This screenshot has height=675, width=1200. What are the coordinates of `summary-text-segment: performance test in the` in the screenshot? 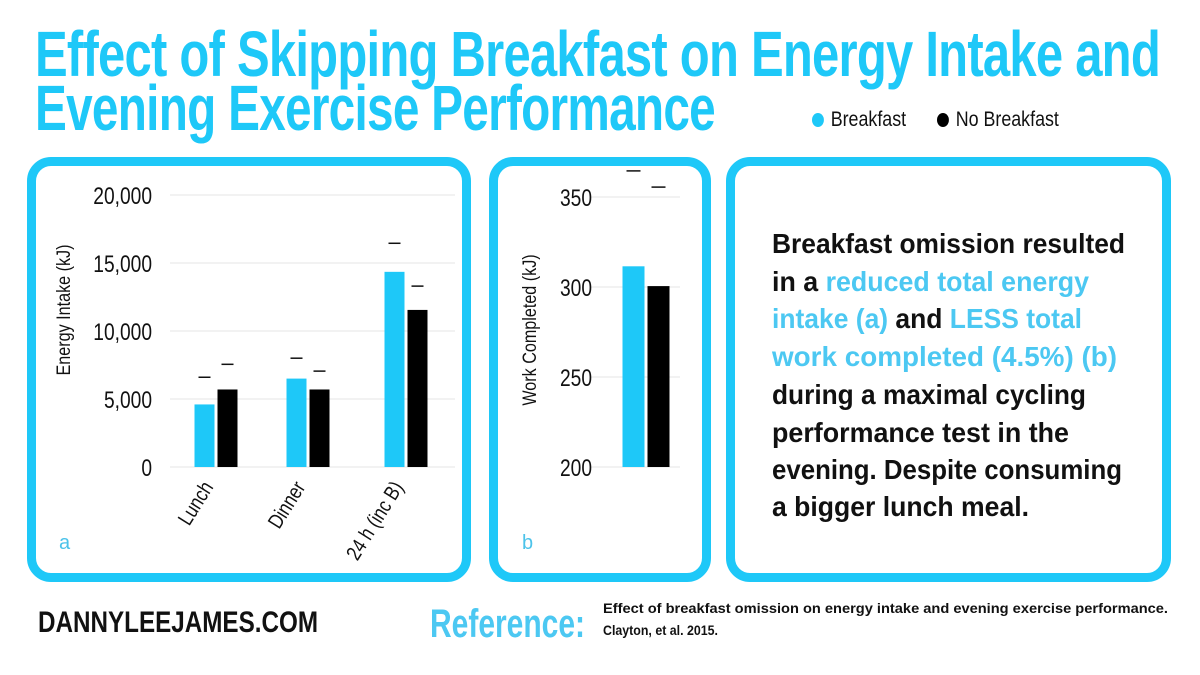 It's located at (920, 432).